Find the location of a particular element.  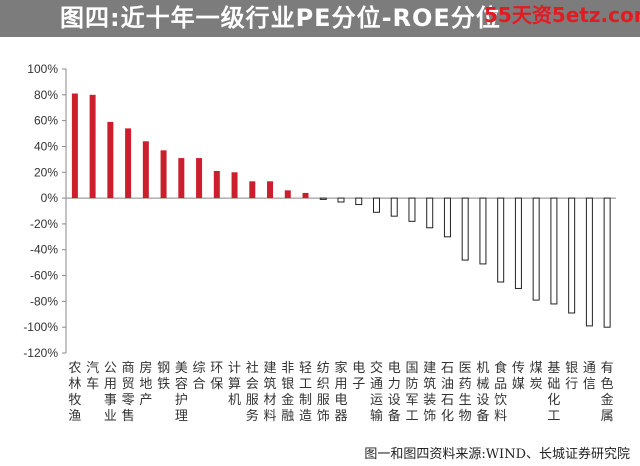

bar-农林牧渔 is located at coordinates (74, 146).